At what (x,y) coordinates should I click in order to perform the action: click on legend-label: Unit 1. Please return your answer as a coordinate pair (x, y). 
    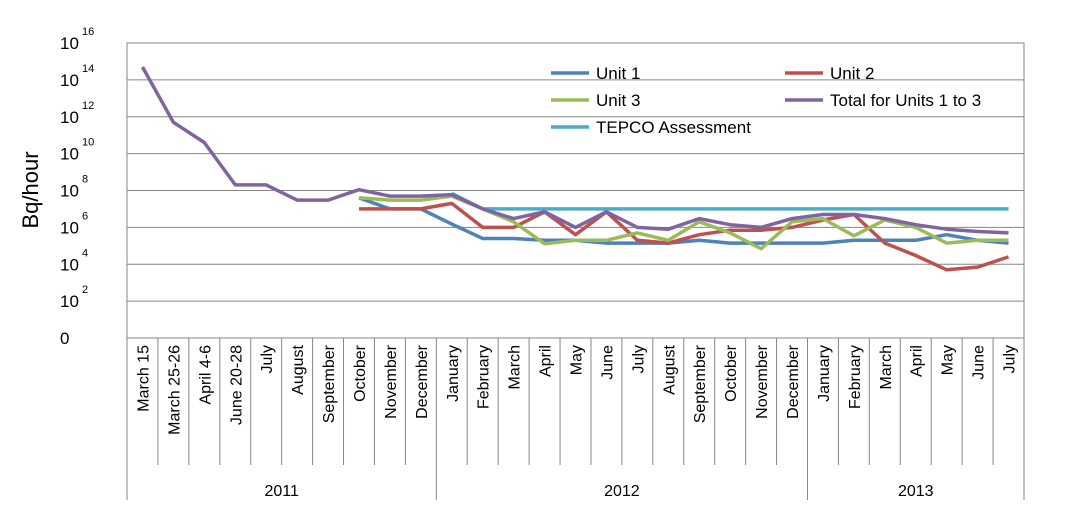
    Looking at the image, I should click on (618, 73).